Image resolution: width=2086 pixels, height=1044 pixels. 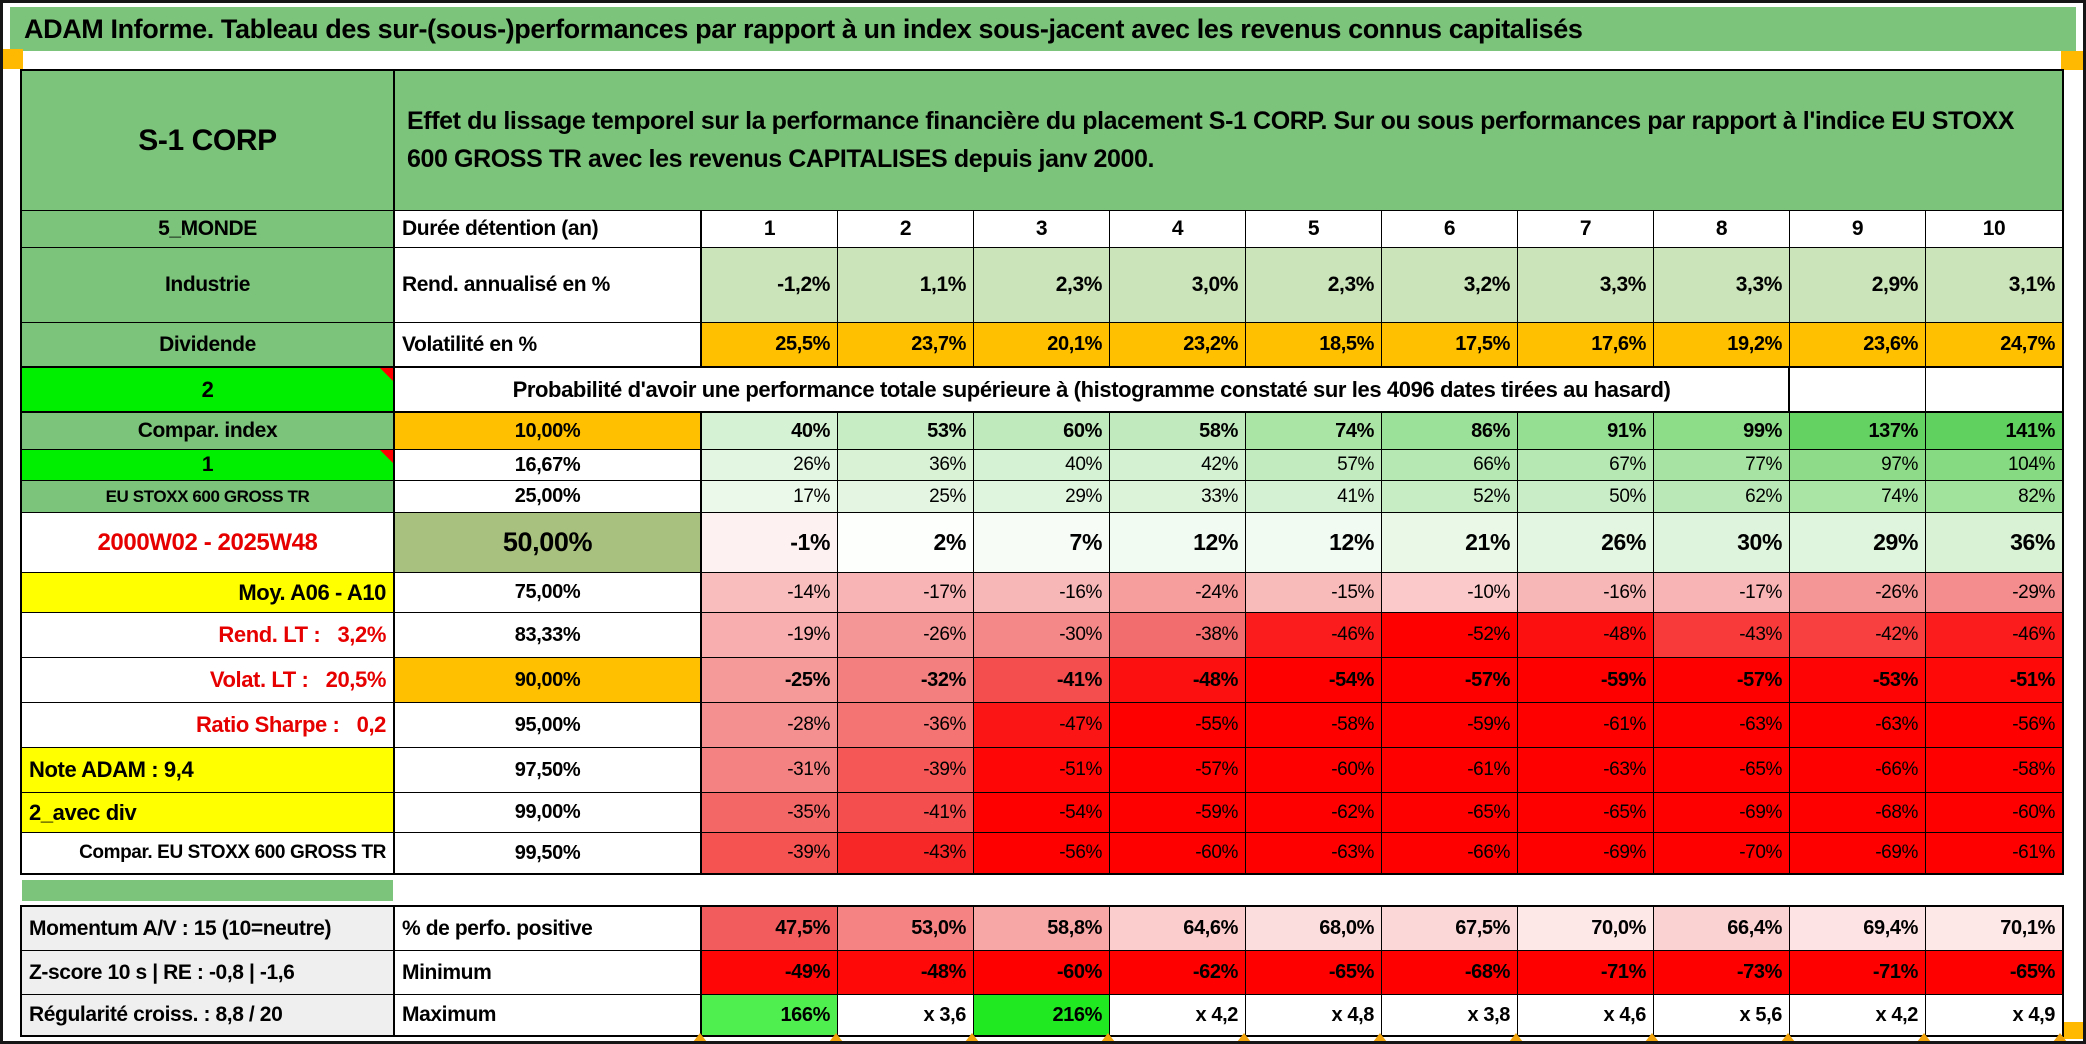 I want to click on data-cell: 3, so click(x=1042, y=229).